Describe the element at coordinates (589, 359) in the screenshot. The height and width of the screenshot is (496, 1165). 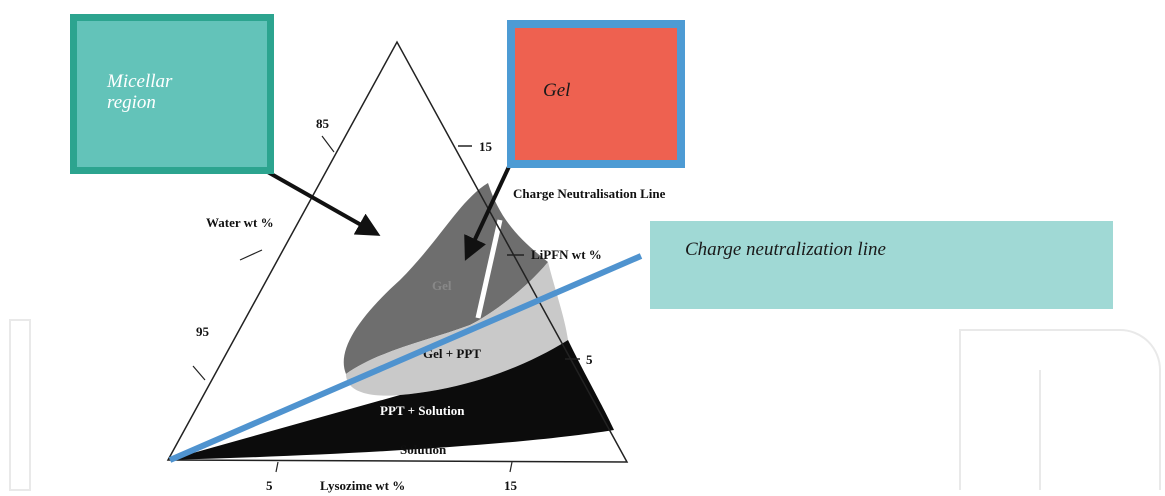
I see `right-tick-5-label: 5` at that location.